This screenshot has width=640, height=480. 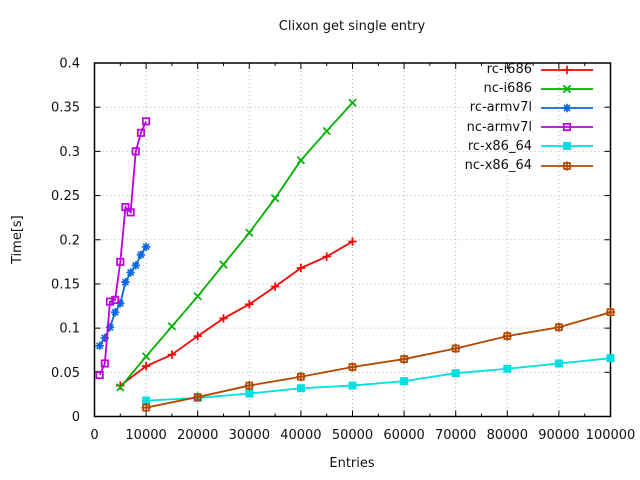 What do you see at coordinates (65, 108) in the screenshot?
I see `y-tick-label: 0.35` at bounding box center [65, 108].